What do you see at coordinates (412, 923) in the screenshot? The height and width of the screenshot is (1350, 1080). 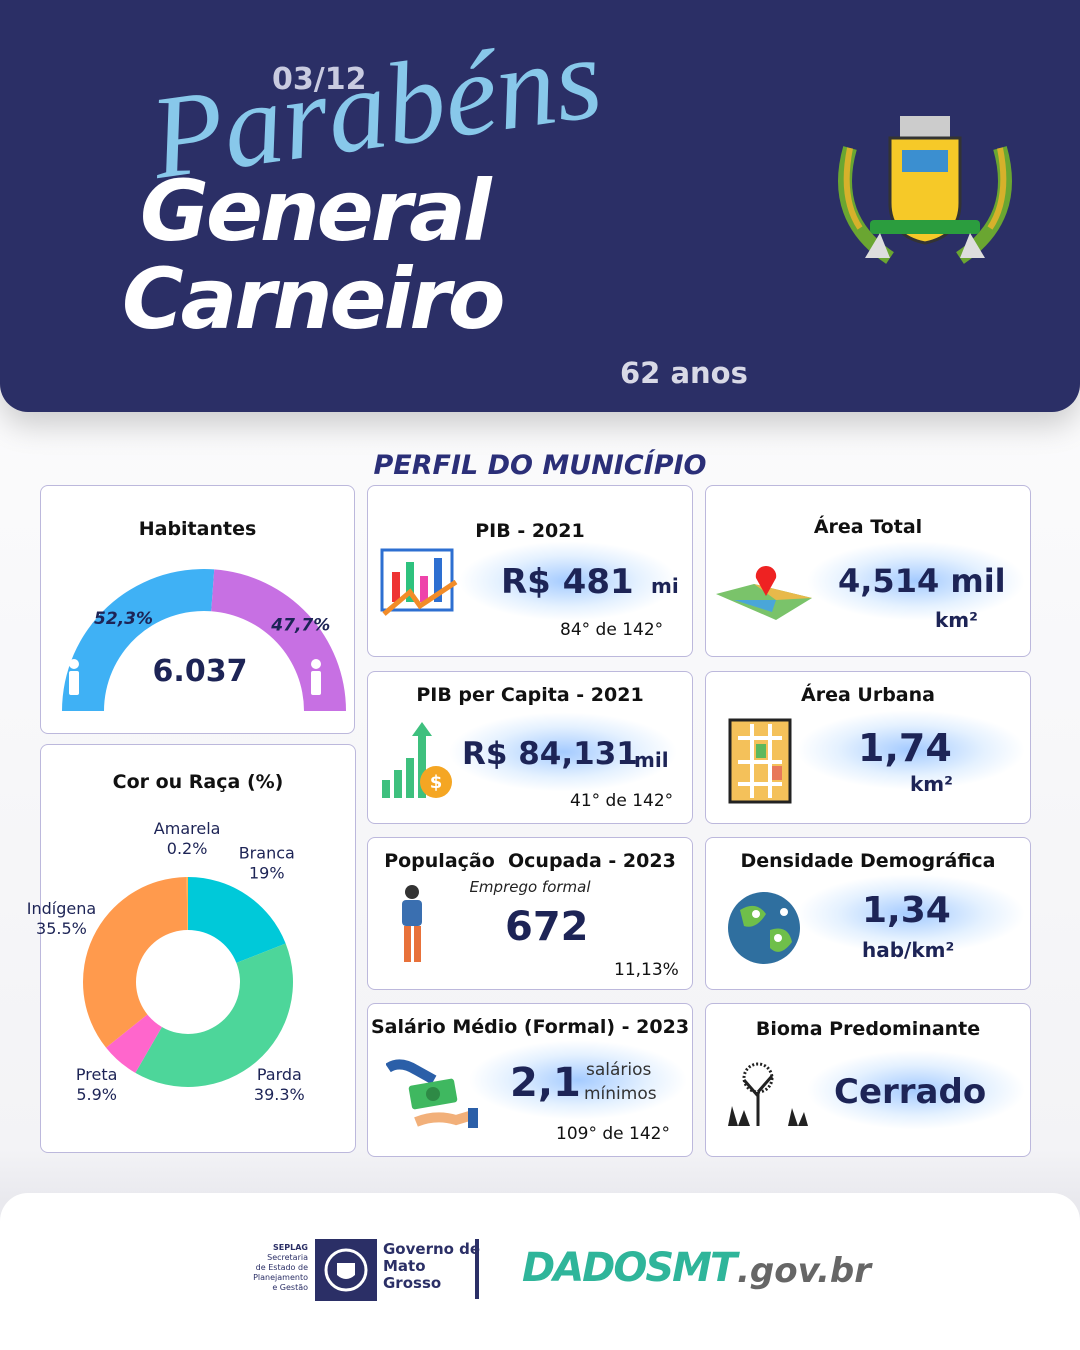 I see `worker-icon` at bounding box center [412, 923].